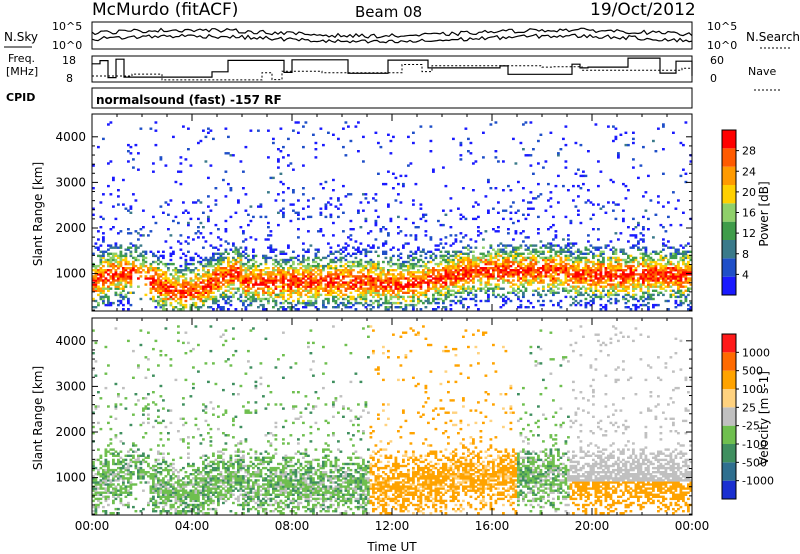 The width and height of the screenshot is (800, 554). Describe the element at coordinates (722, 45) in the screenshot. I see `noise-tick-right-bottom: 10^0` at that location.